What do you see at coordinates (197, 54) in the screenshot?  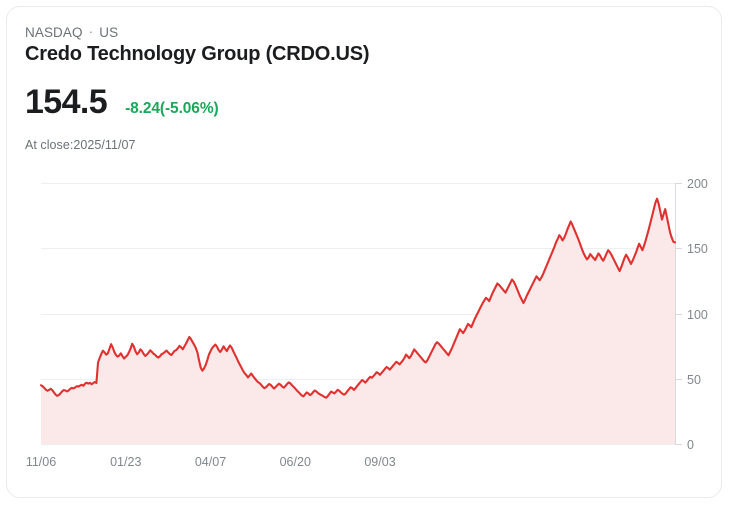 I see `page-title: Credo Technology Group (CRDO.US)` at bounding box center [197, 54].